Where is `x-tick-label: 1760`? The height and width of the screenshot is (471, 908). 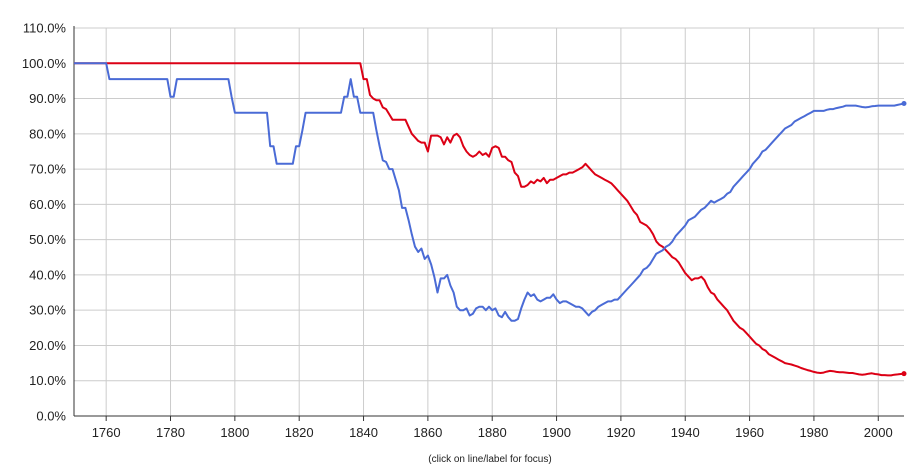 x-tick-label: 1760 is located at coordinates (106, 432).